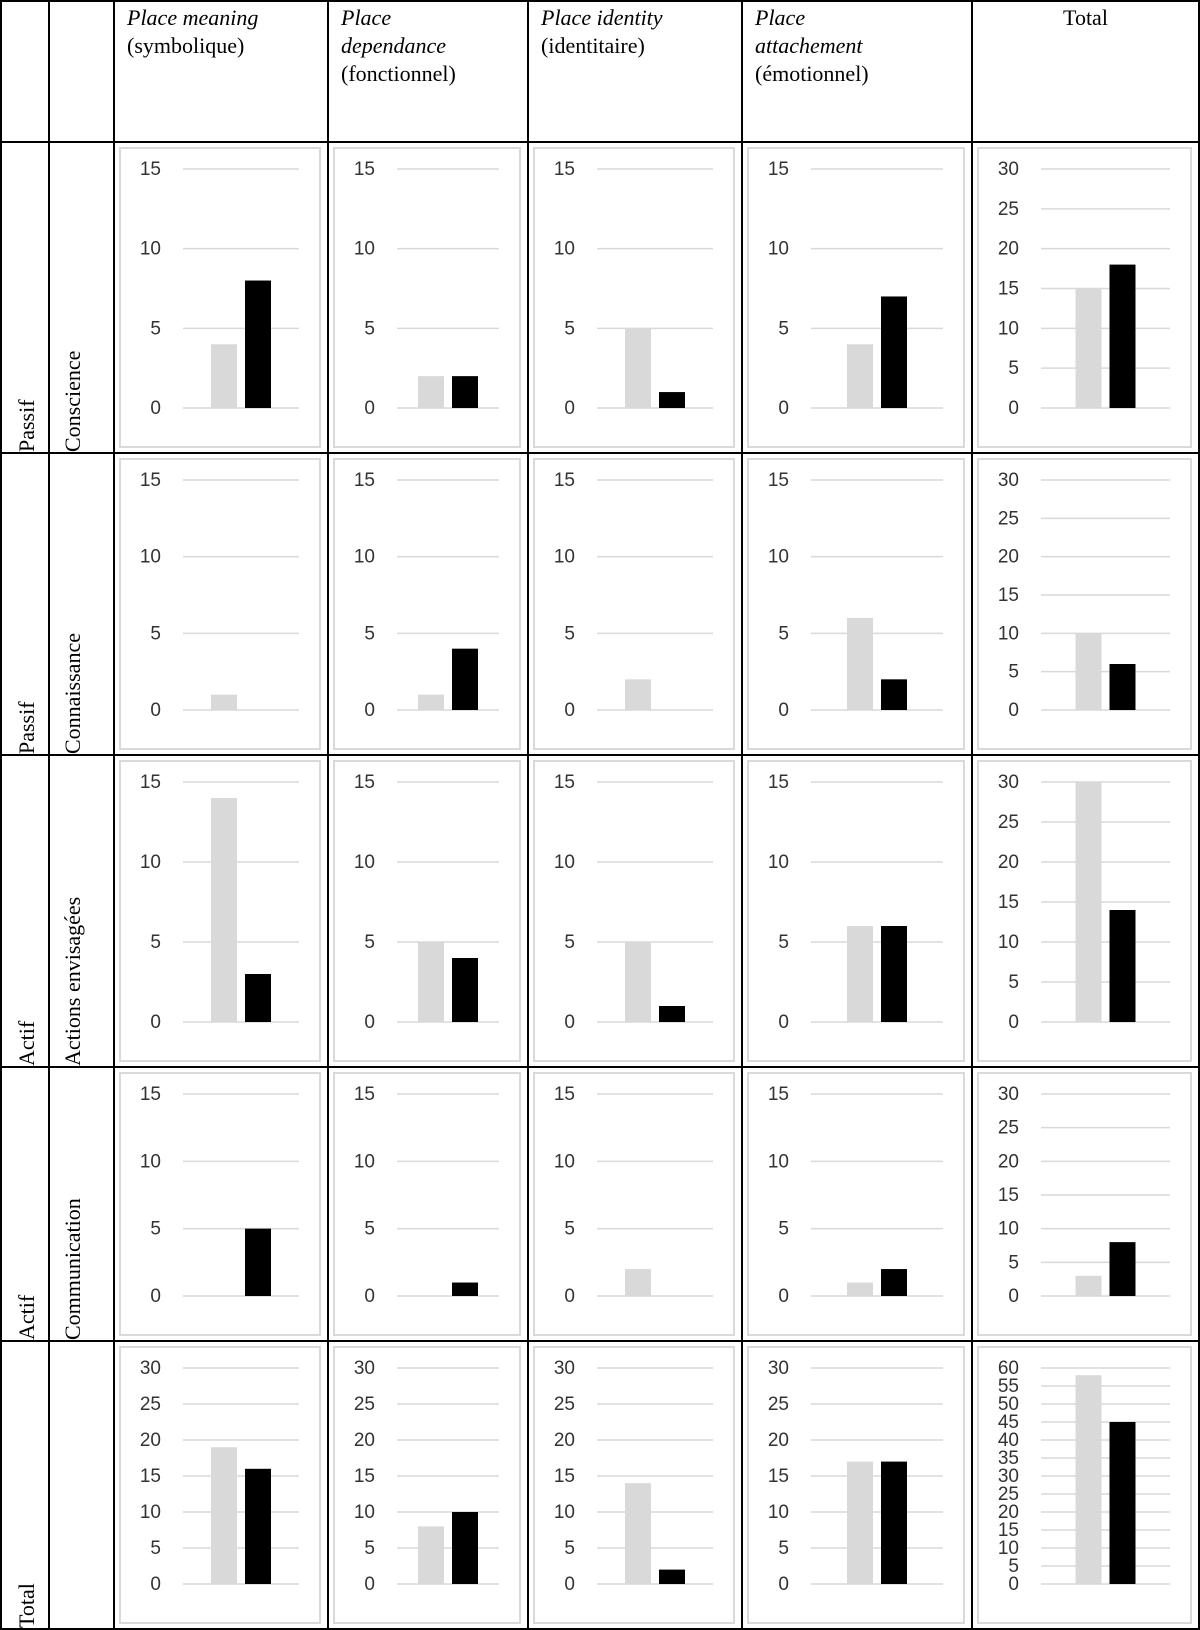  Describe the element at coordinates (600, 1629) in the screenshot. I see `table-border-bottom` at that location.